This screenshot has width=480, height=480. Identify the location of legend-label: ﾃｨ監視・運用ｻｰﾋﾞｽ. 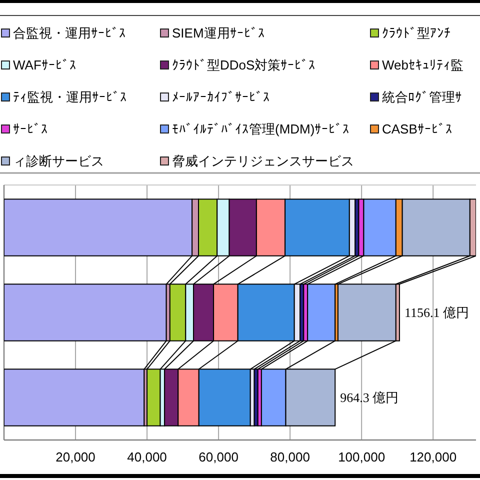
(70, 97).